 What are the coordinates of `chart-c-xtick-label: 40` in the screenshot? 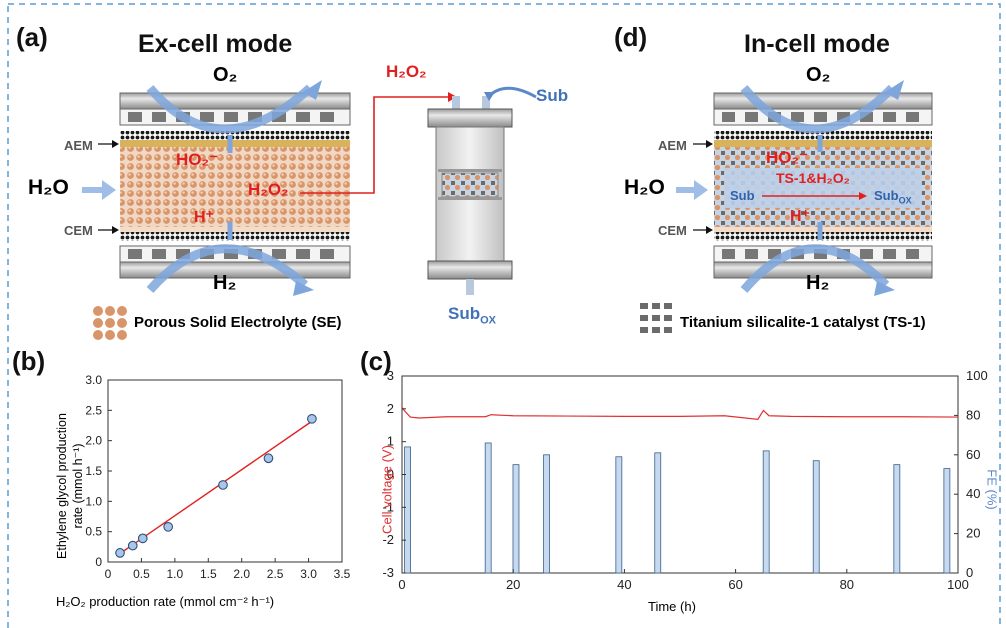 It's located at (624, 584).